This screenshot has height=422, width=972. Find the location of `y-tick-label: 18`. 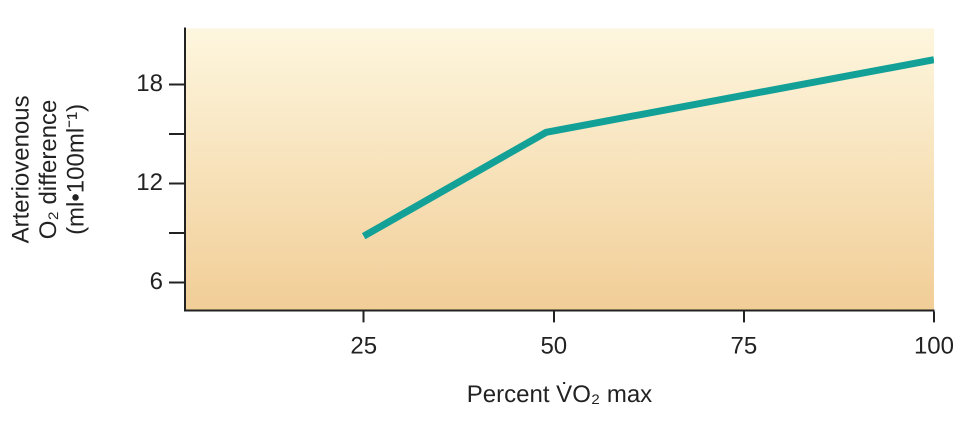

y-tick-label: 18 is located at coordinates (149, 84).